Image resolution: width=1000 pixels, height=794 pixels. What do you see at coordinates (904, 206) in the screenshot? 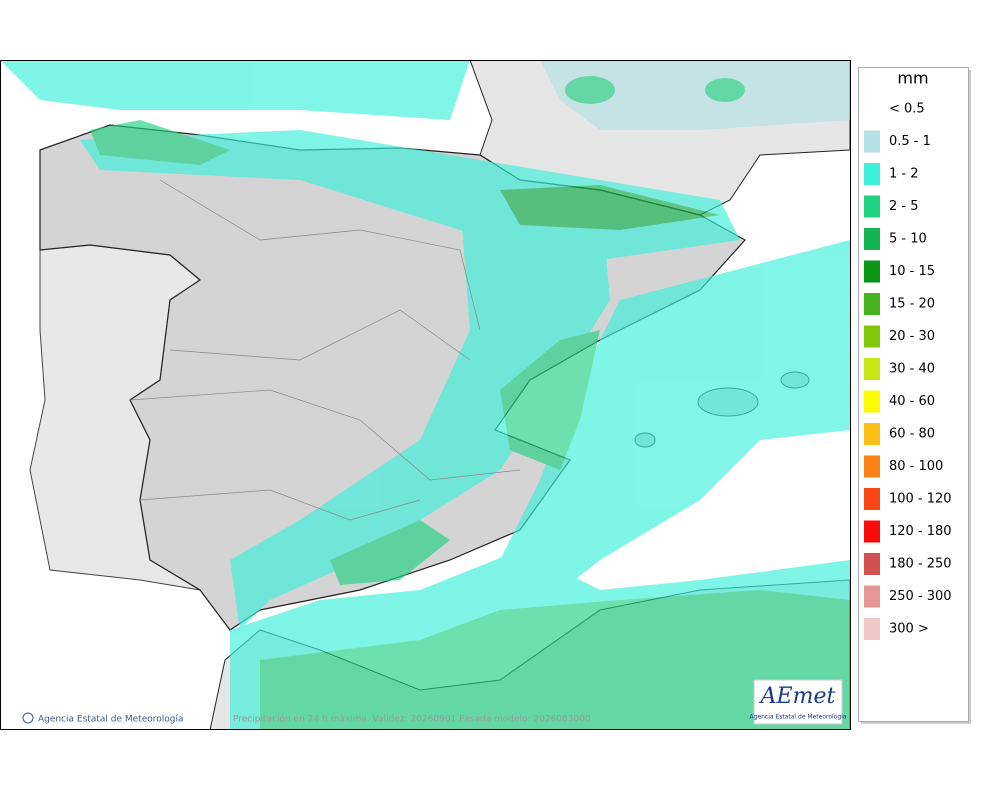
I see `legend-label: 2 - 5` at bounding box center [904, 206].